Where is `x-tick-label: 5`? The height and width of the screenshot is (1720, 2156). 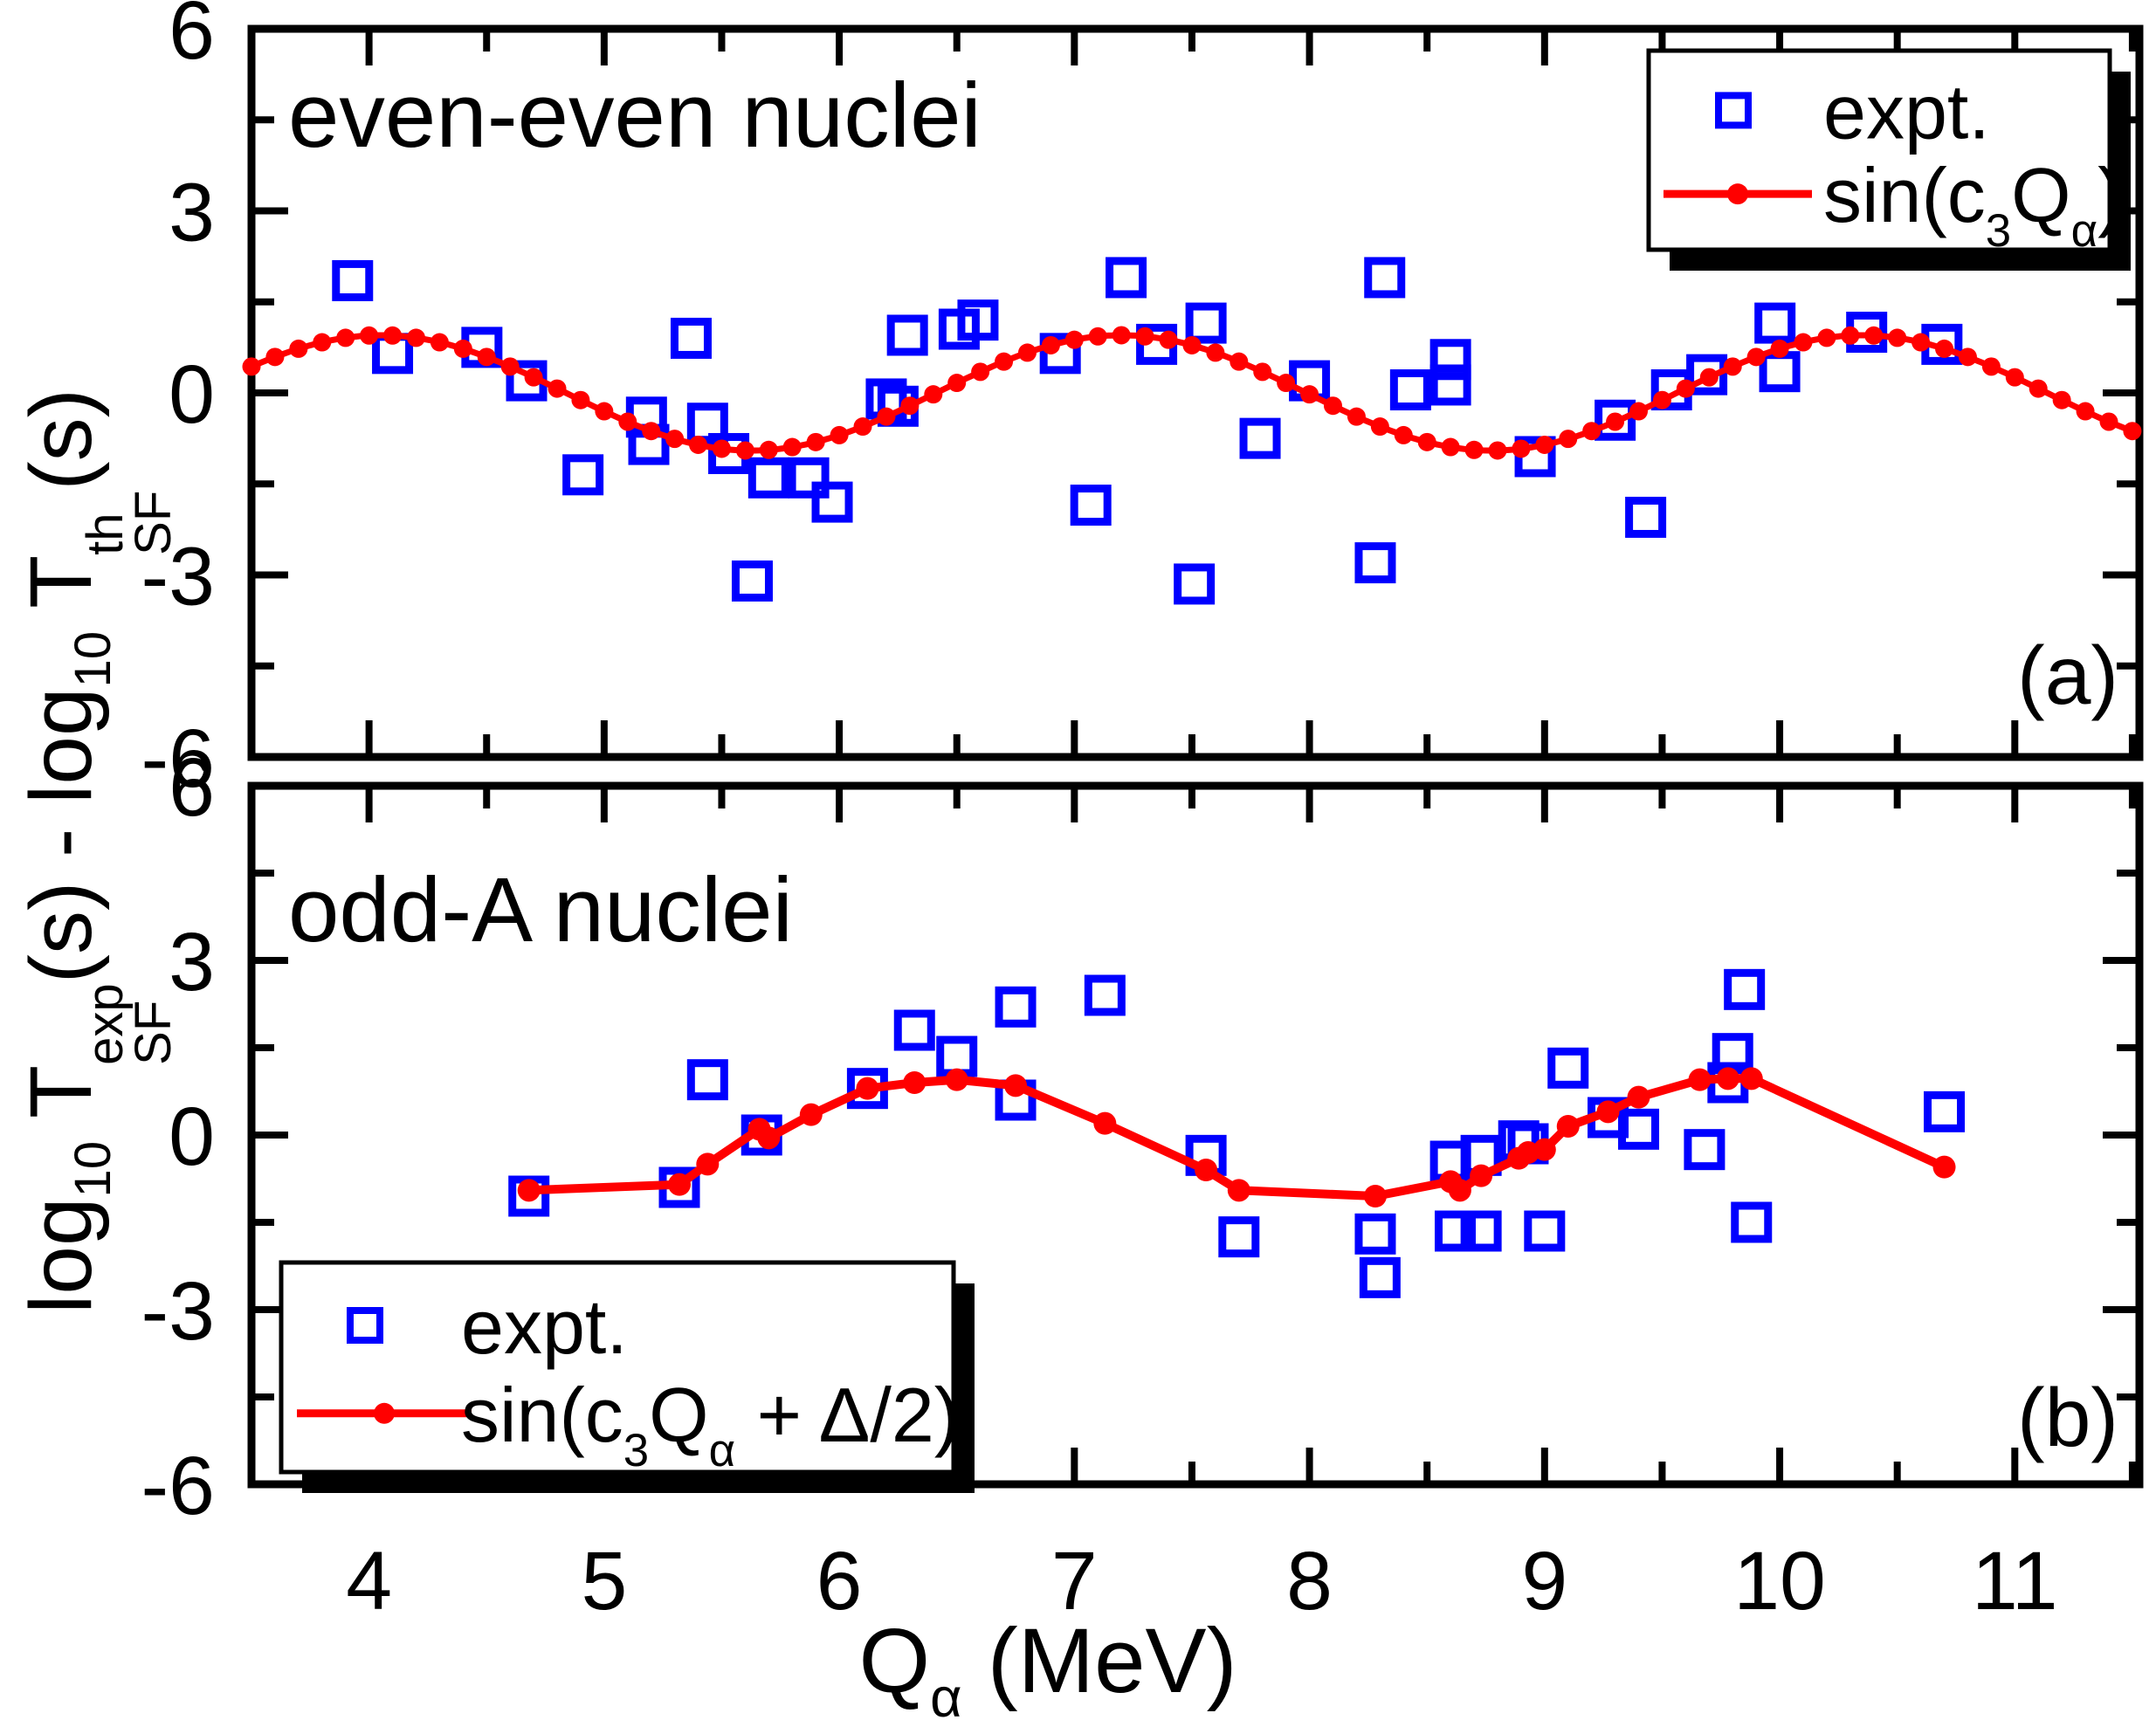 x-tick-label: 5 is located at coordinates (604, 1581).